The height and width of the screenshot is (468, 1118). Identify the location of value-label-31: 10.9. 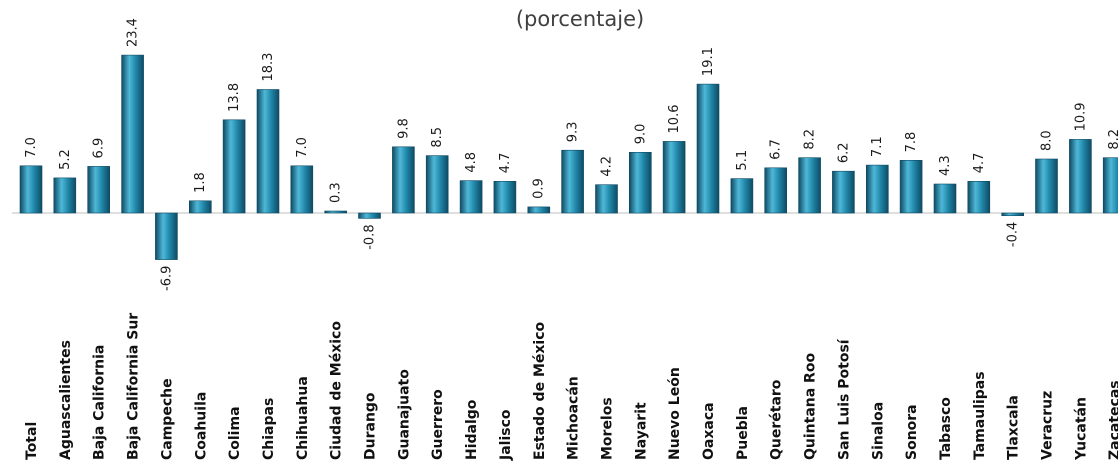
(1080, 116).